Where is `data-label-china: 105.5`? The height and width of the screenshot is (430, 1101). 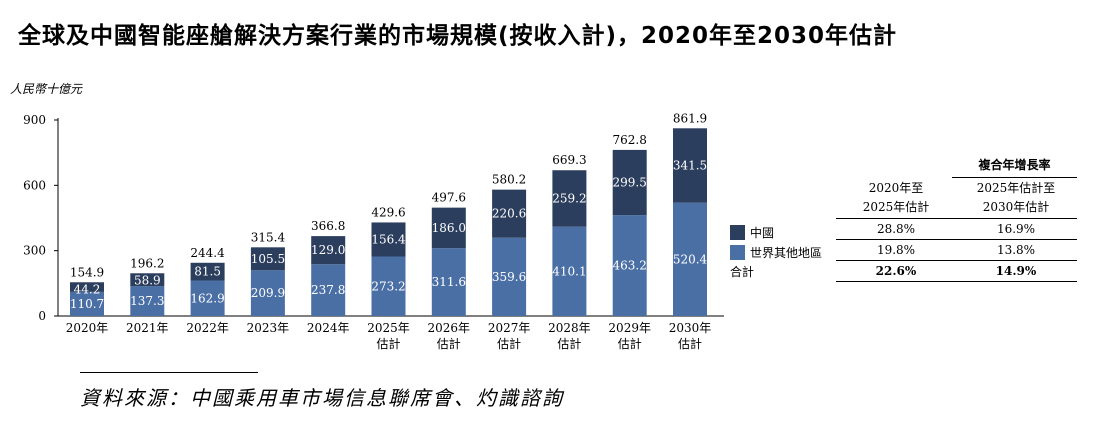
data-label-china: 105.5 is located at coordinates (268, 259).